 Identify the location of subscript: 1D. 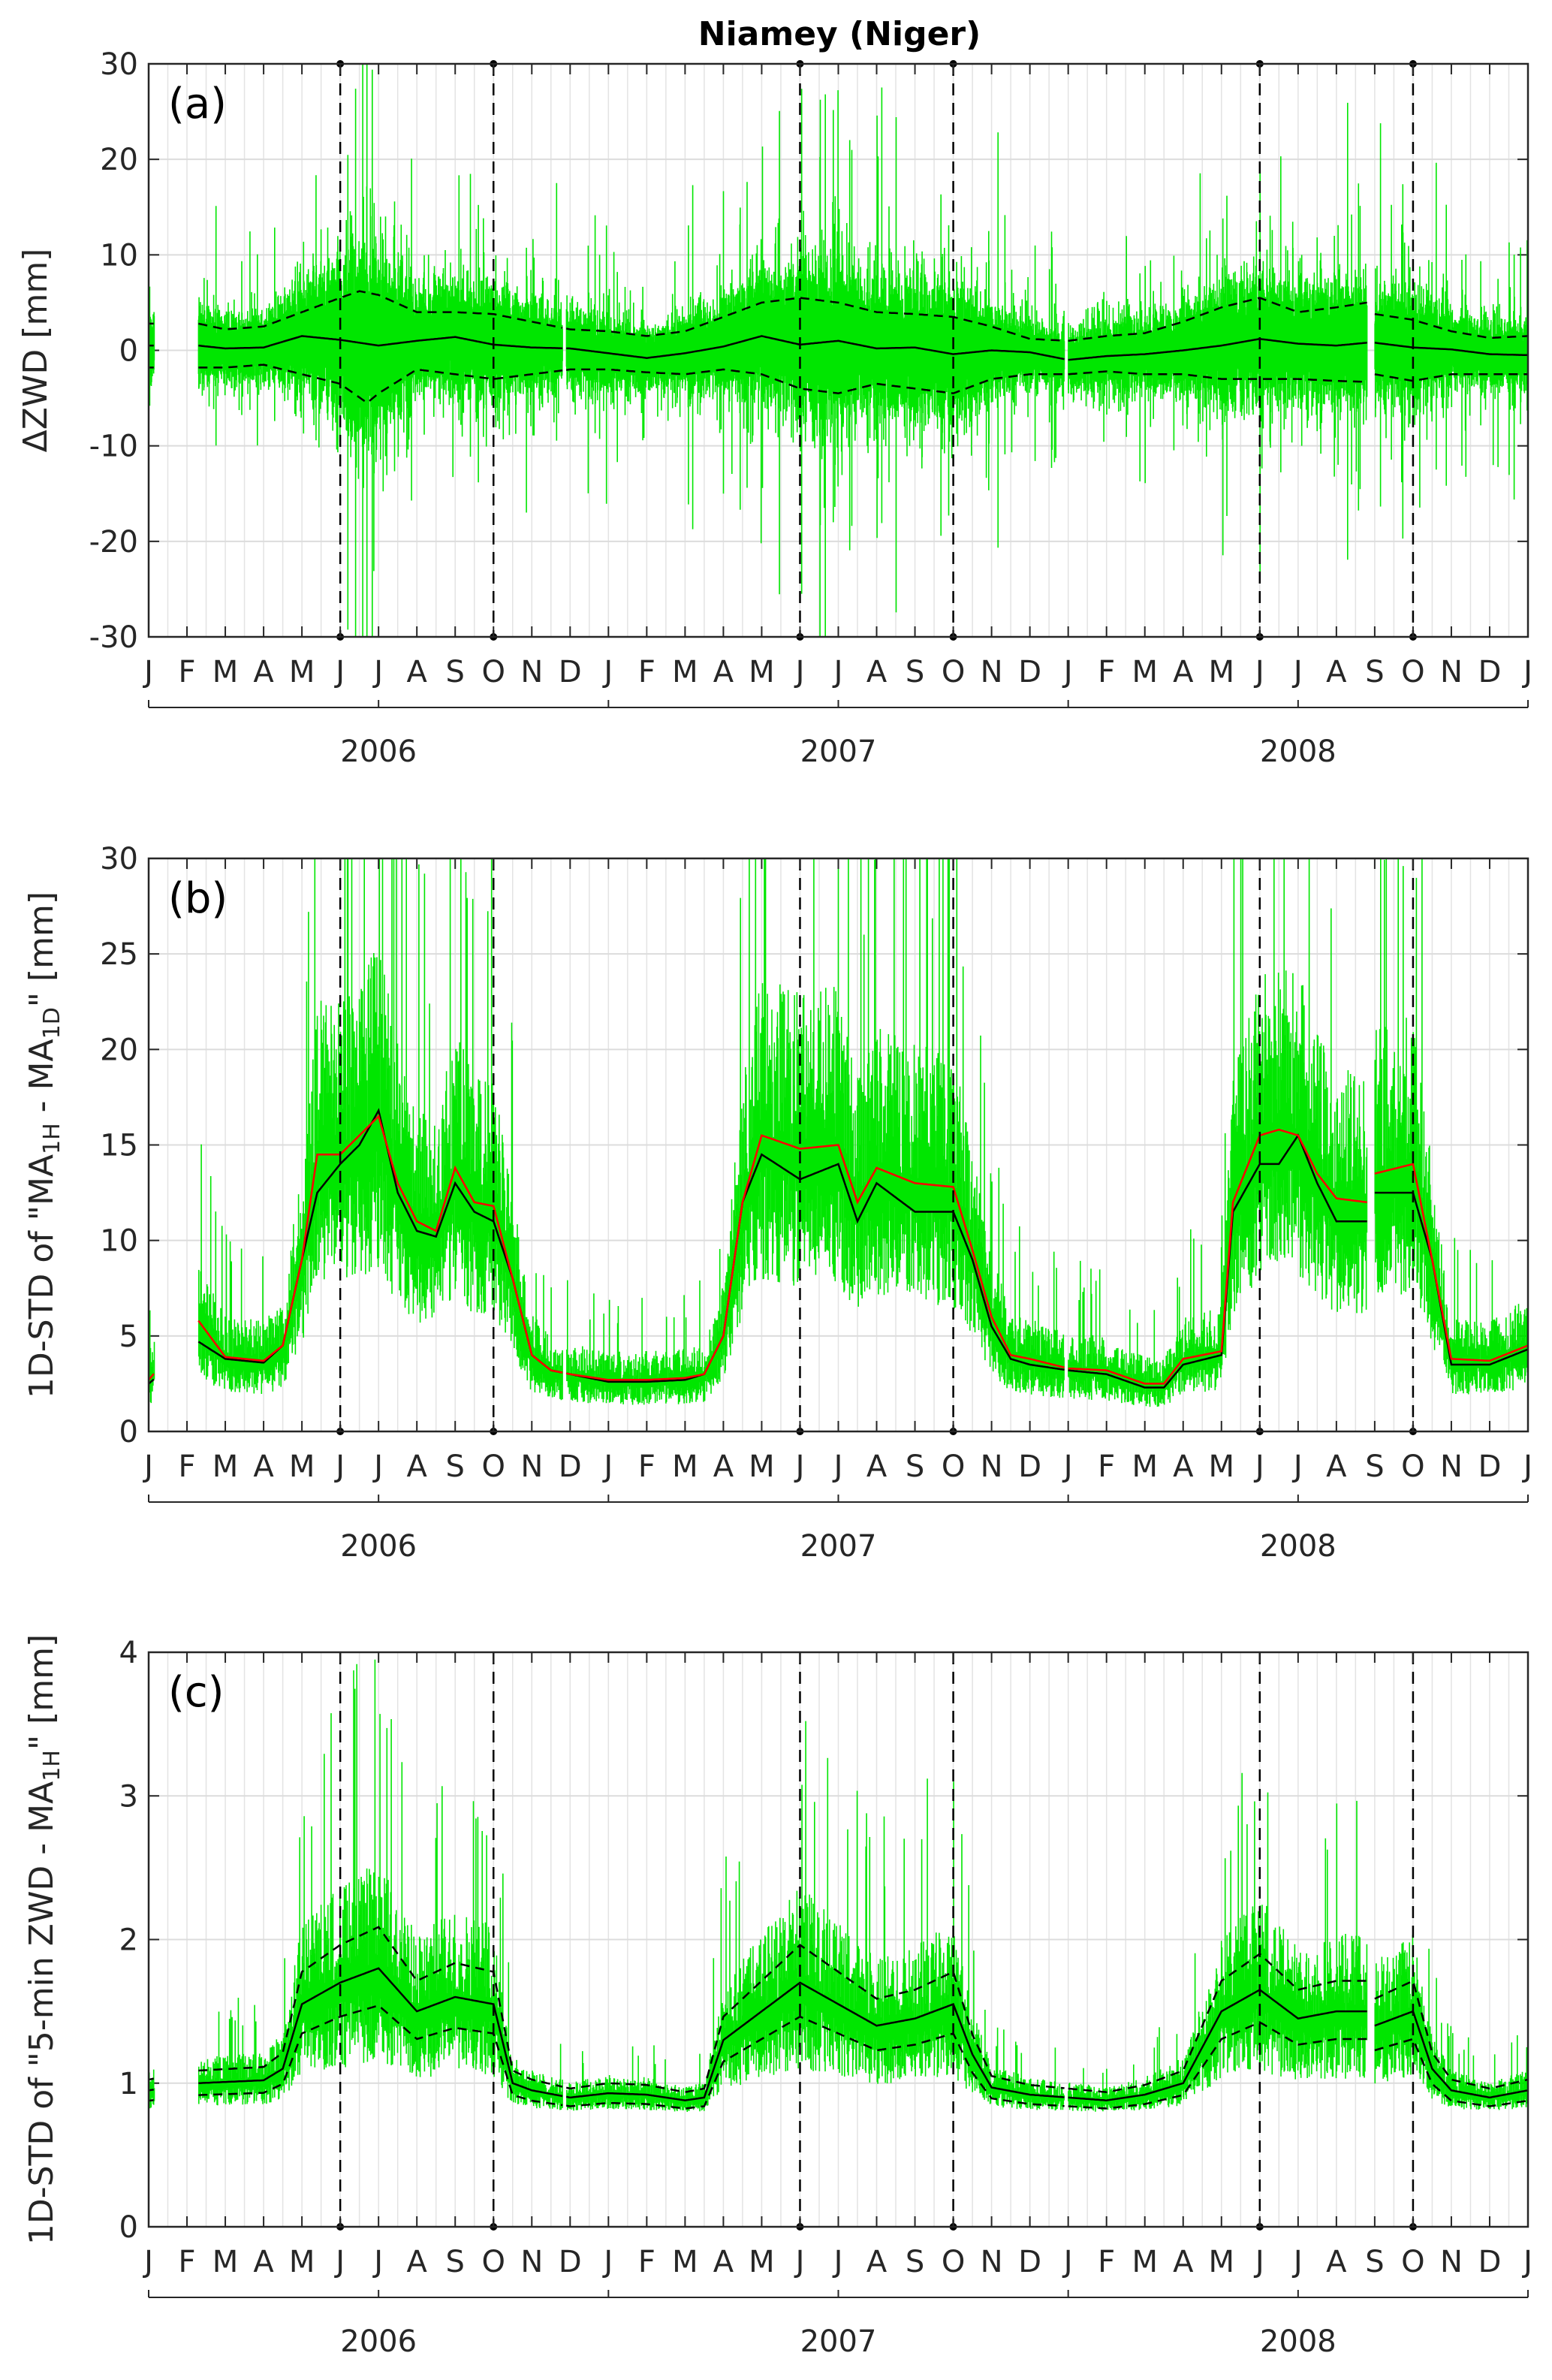
(52, 1023).